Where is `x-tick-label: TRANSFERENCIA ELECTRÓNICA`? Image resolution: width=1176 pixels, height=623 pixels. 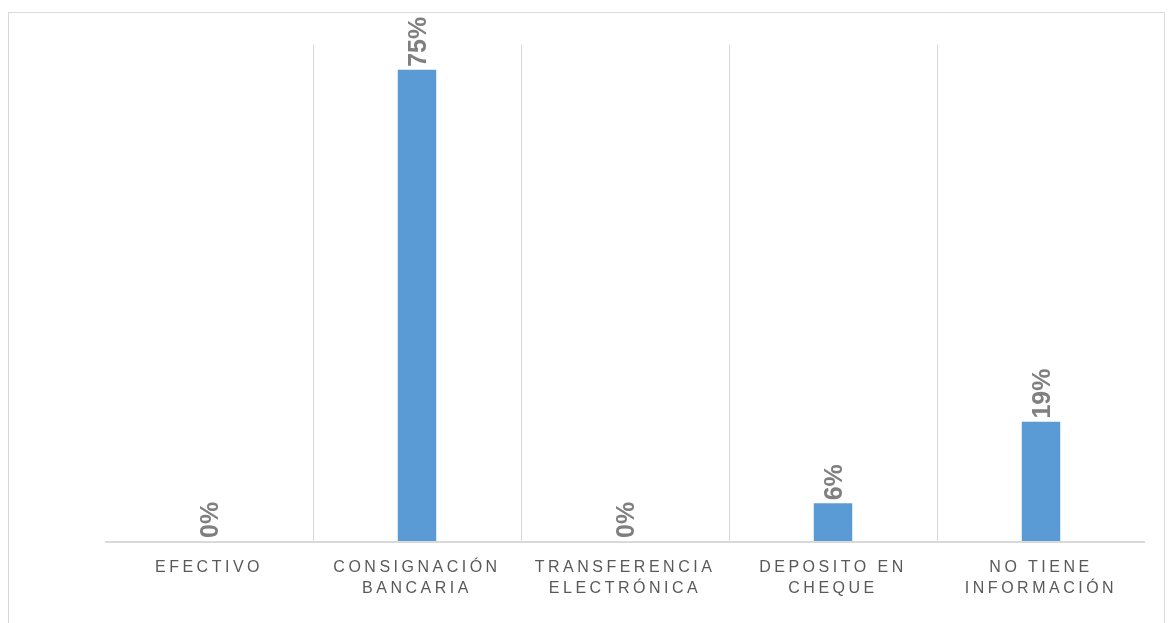
x-tick-label: TRANSFERENCIA ELECTRÓNICA is located at coordinates (625, 576).